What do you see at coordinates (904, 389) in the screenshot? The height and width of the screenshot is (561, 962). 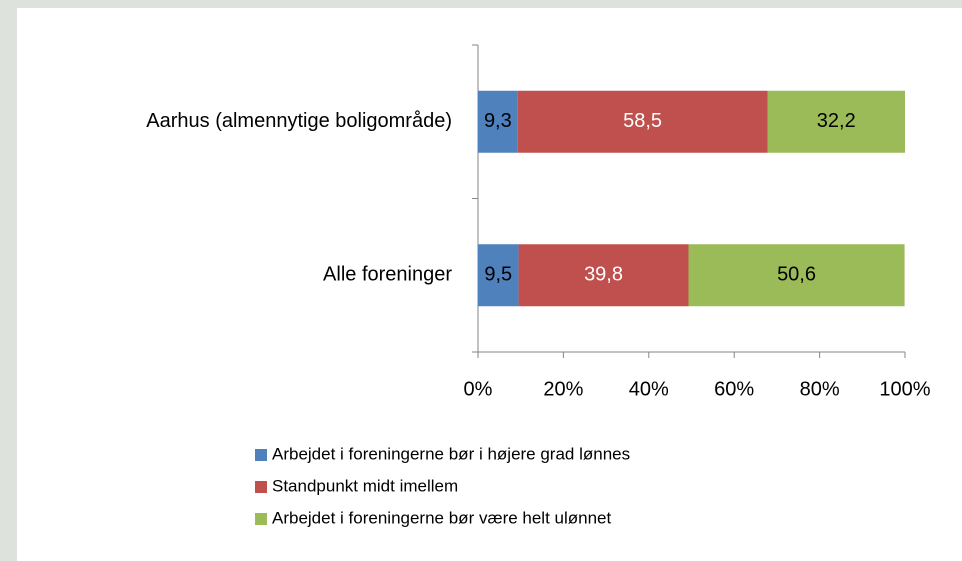 I see `x-tick-label: 100%` at bounding box center [904, 389].